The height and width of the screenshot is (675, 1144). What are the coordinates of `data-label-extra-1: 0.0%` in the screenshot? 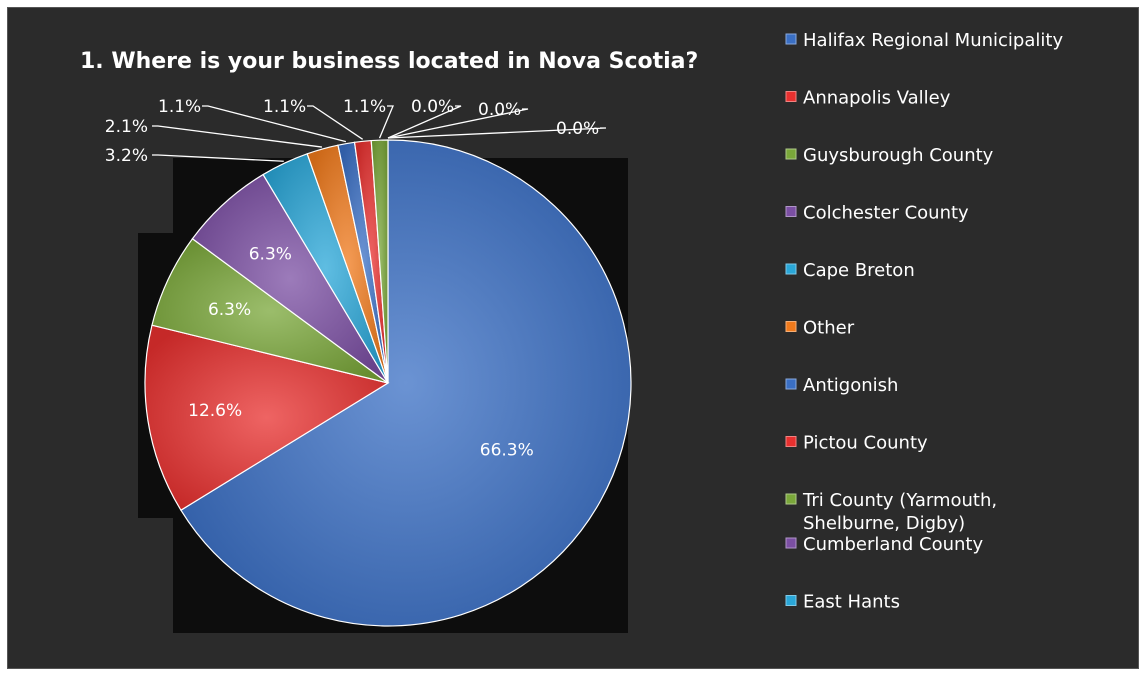 It's located at (577, 129).